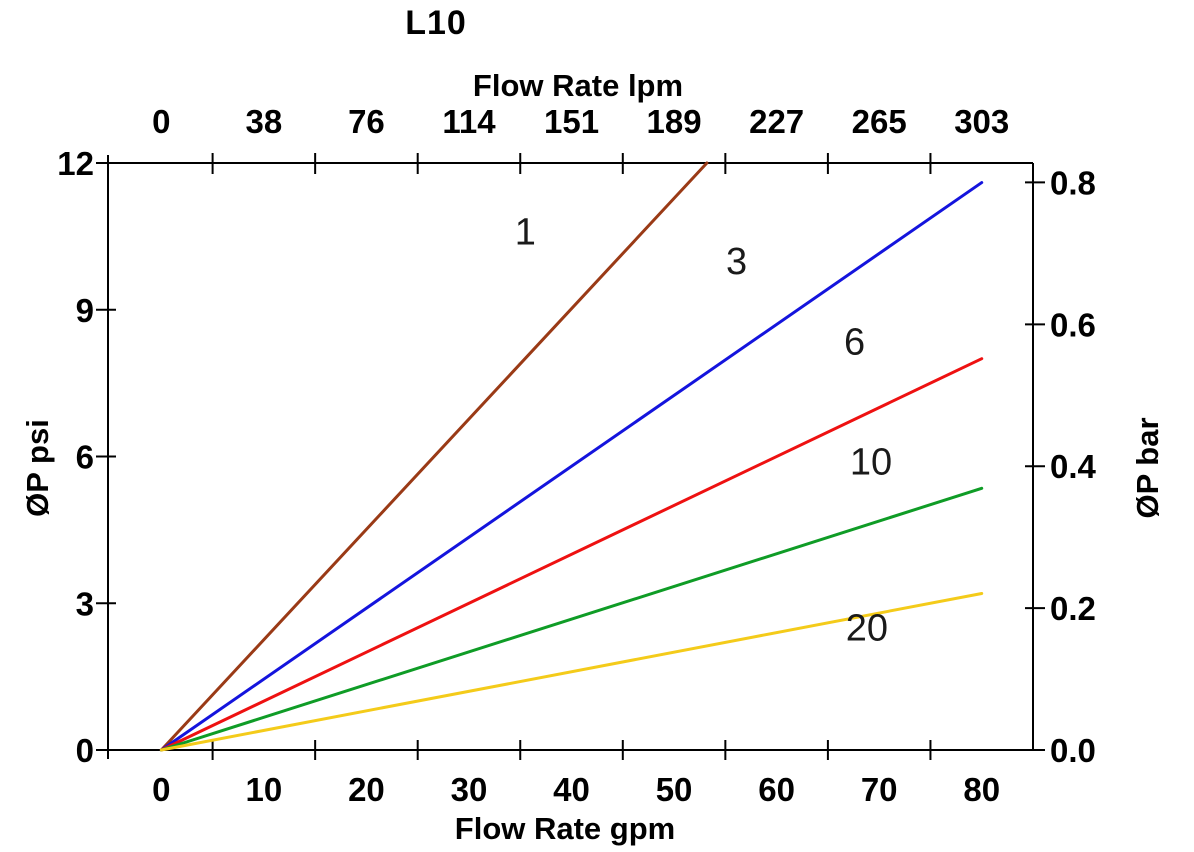 This screenshot has width=1194, height=852. I want to click on top-axis-tick-label: 303, so click(981, 121).